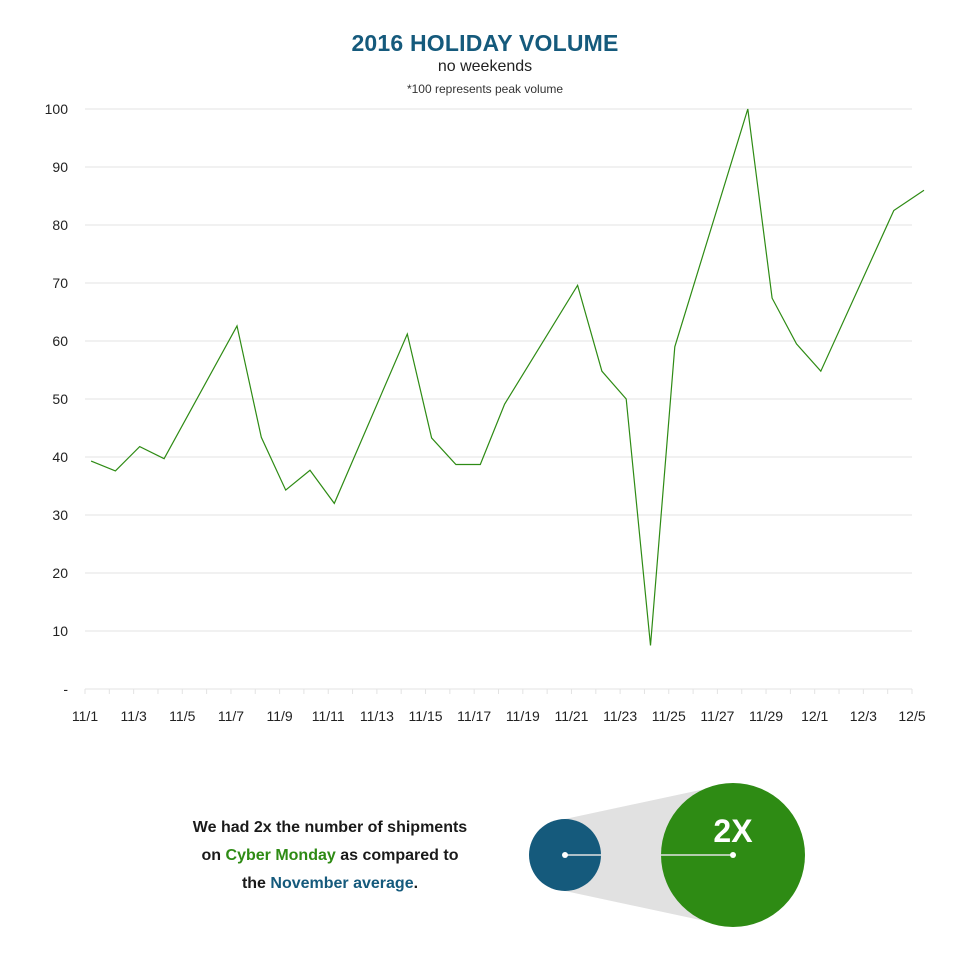  Describe the element at coordinates (377, 716) in the screenshot. I see `x-tick-label: 11/13` at that location.